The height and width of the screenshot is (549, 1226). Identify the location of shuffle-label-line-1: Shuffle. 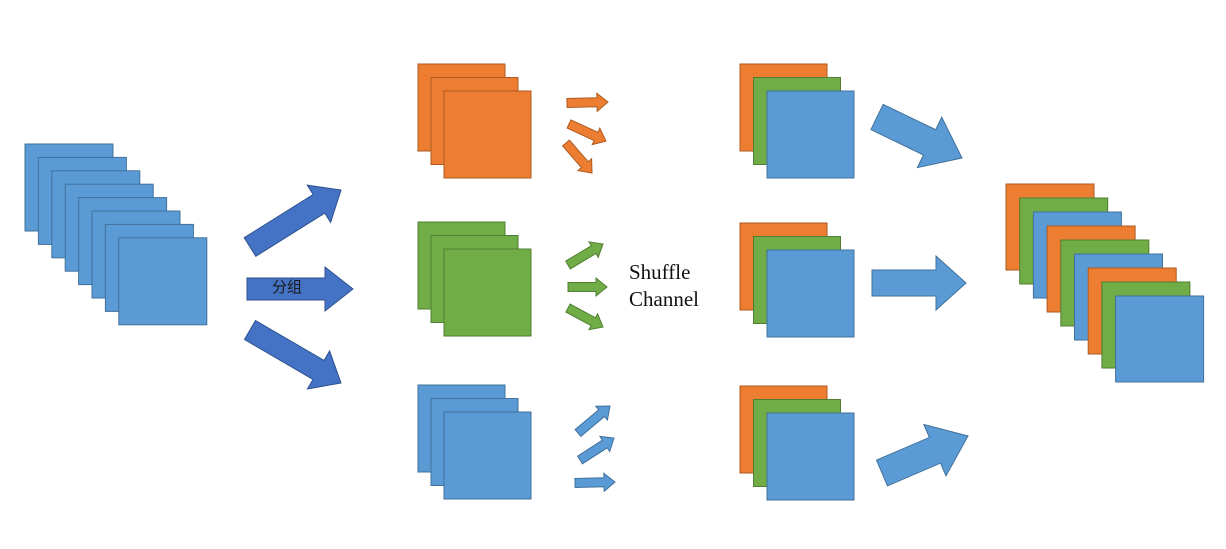
(660, 272).